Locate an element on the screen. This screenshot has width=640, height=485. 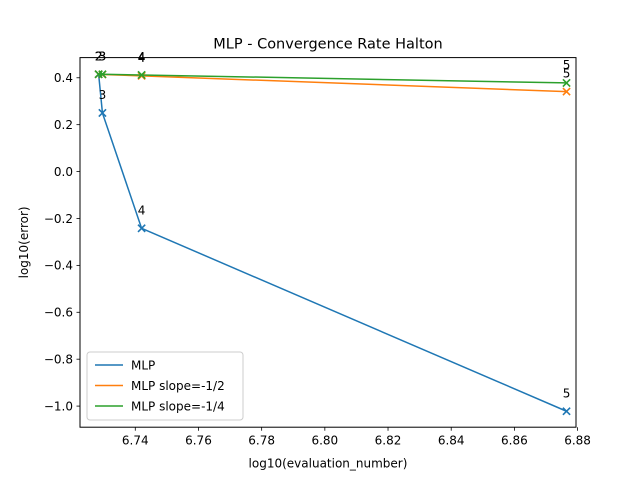
x-tick-label: 6.82 is located at coordinates (388, 441).